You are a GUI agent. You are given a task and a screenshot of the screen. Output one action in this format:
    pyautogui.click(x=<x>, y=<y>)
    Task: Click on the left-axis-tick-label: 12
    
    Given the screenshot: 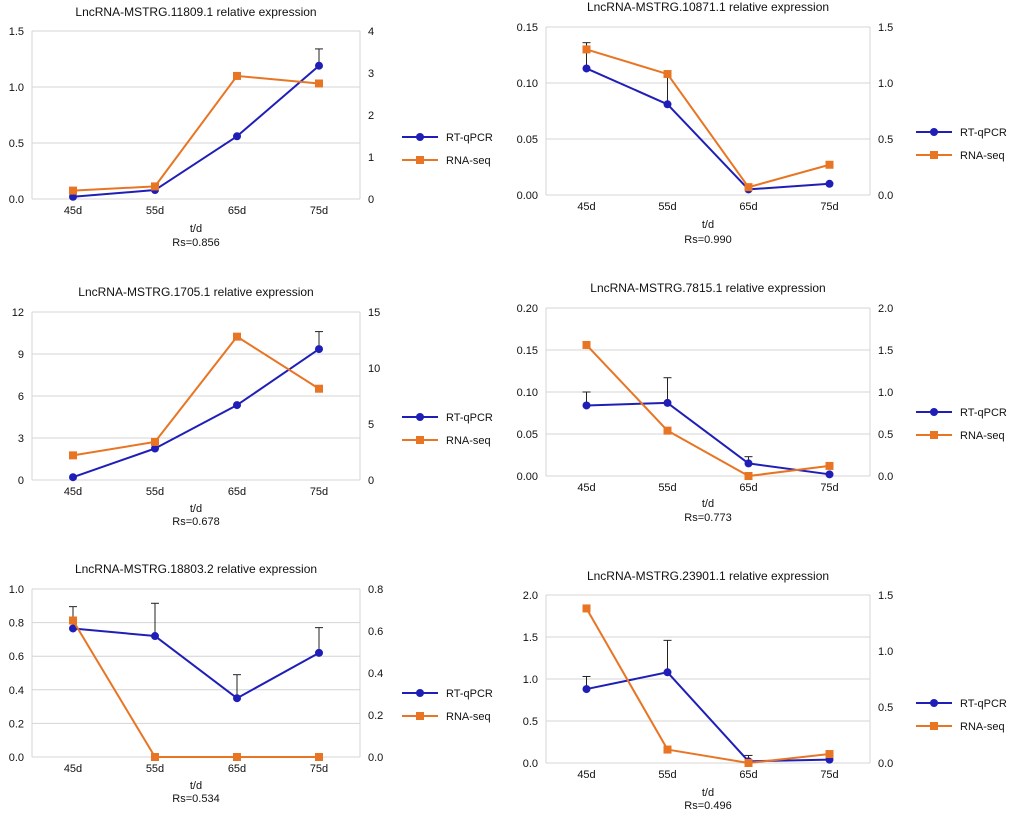 What is the action you would take?
    pyautogui.click(x=18, y=313)
    